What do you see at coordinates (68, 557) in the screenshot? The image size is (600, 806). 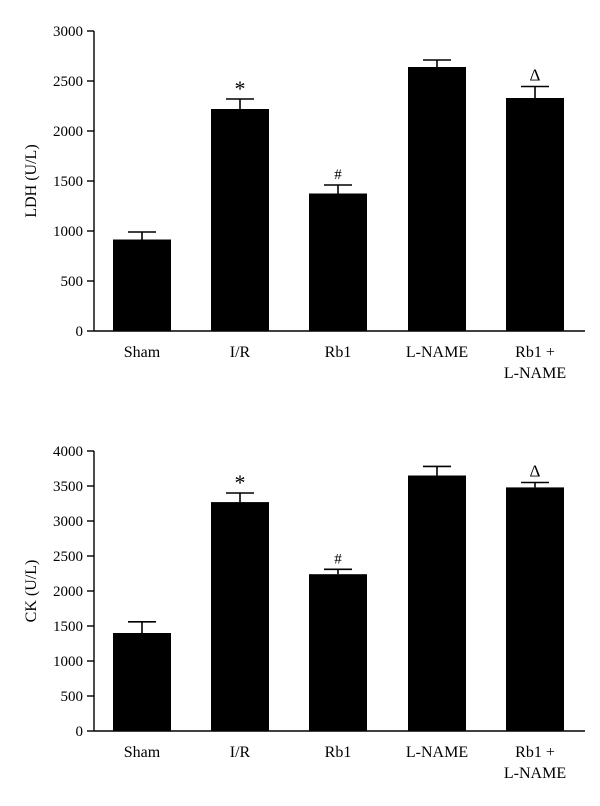 I see `ck-y-tick-label: 2500` at bounding box center [68, 557].